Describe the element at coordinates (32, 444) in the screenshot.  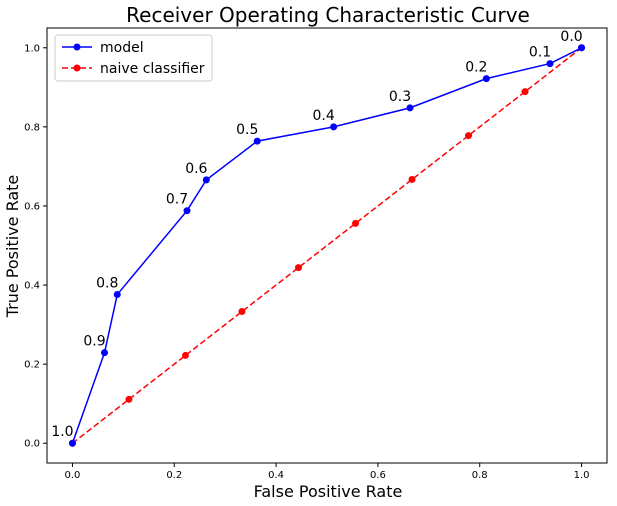
I see `y-tick-label: 0.0` at that location.